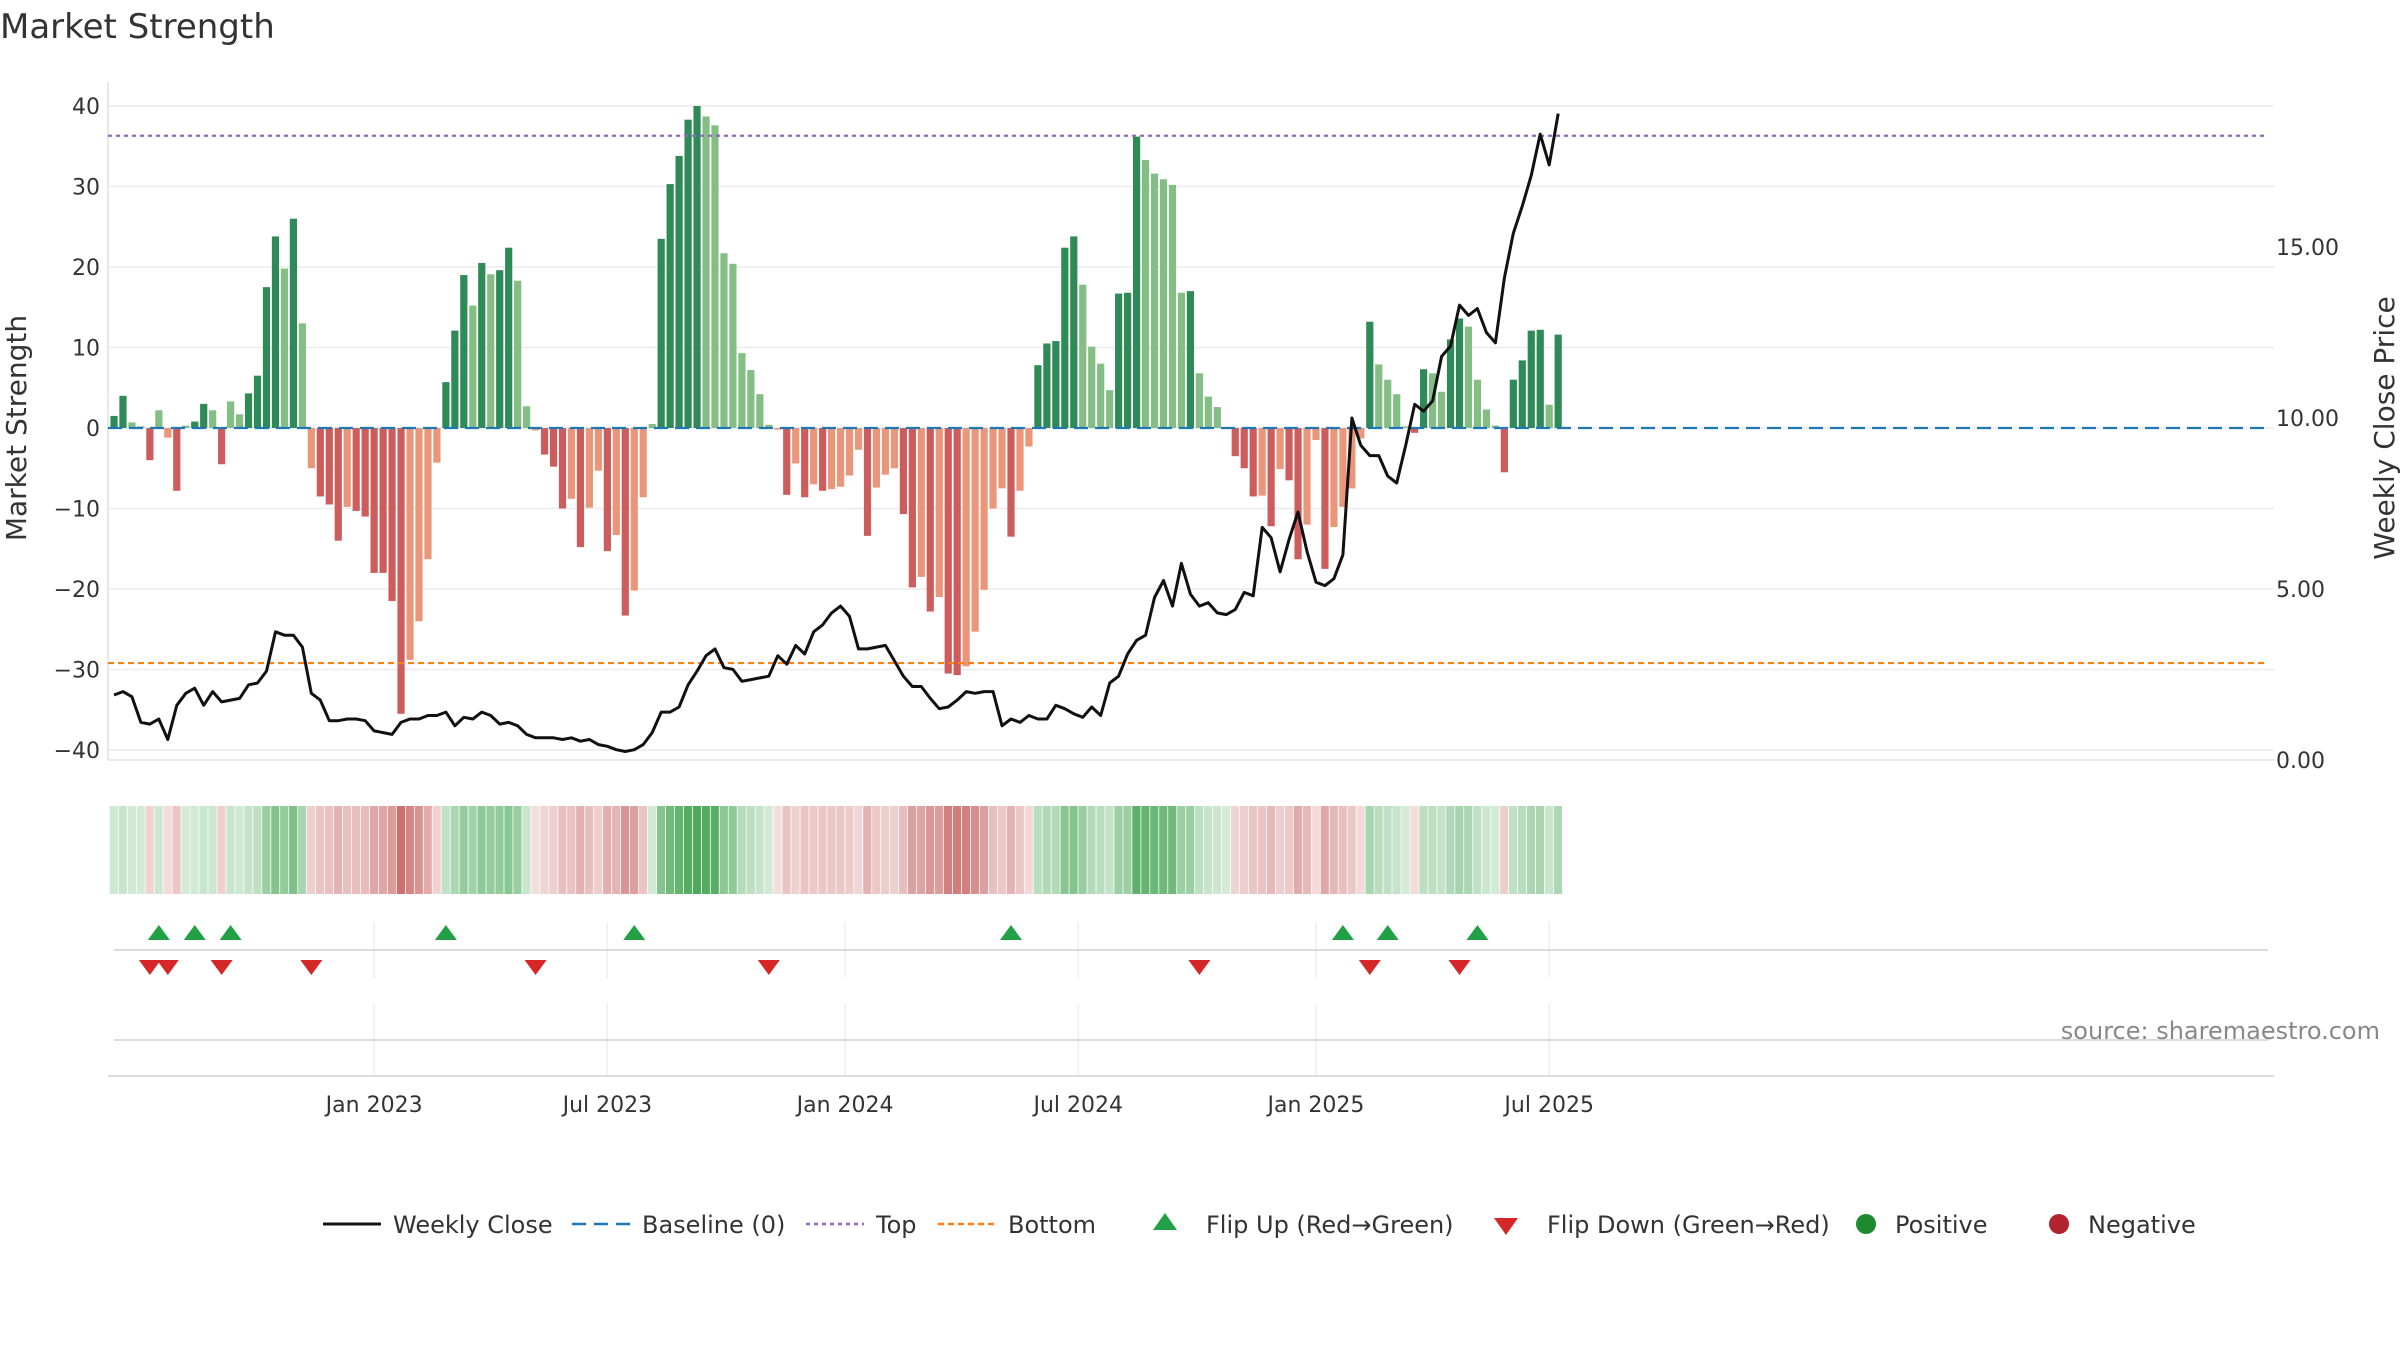 The height and width of the screenshot is (1350, 2400). I want to click on left-tick-label: −20, so click(77, 590).